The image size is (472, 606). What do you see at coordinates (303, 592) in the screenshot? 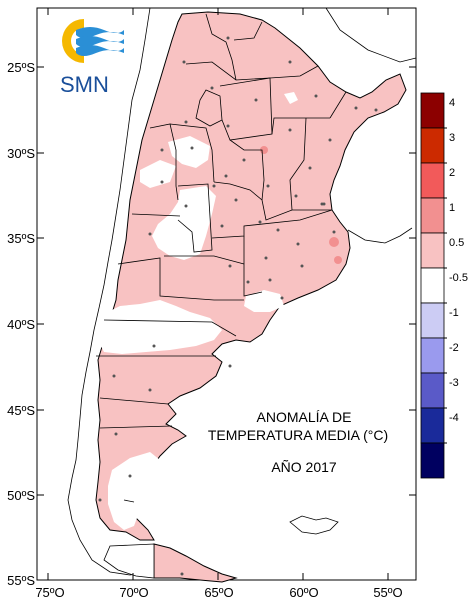
I see `lon-label-60: 60ºO` at bounding box center [303, 592].